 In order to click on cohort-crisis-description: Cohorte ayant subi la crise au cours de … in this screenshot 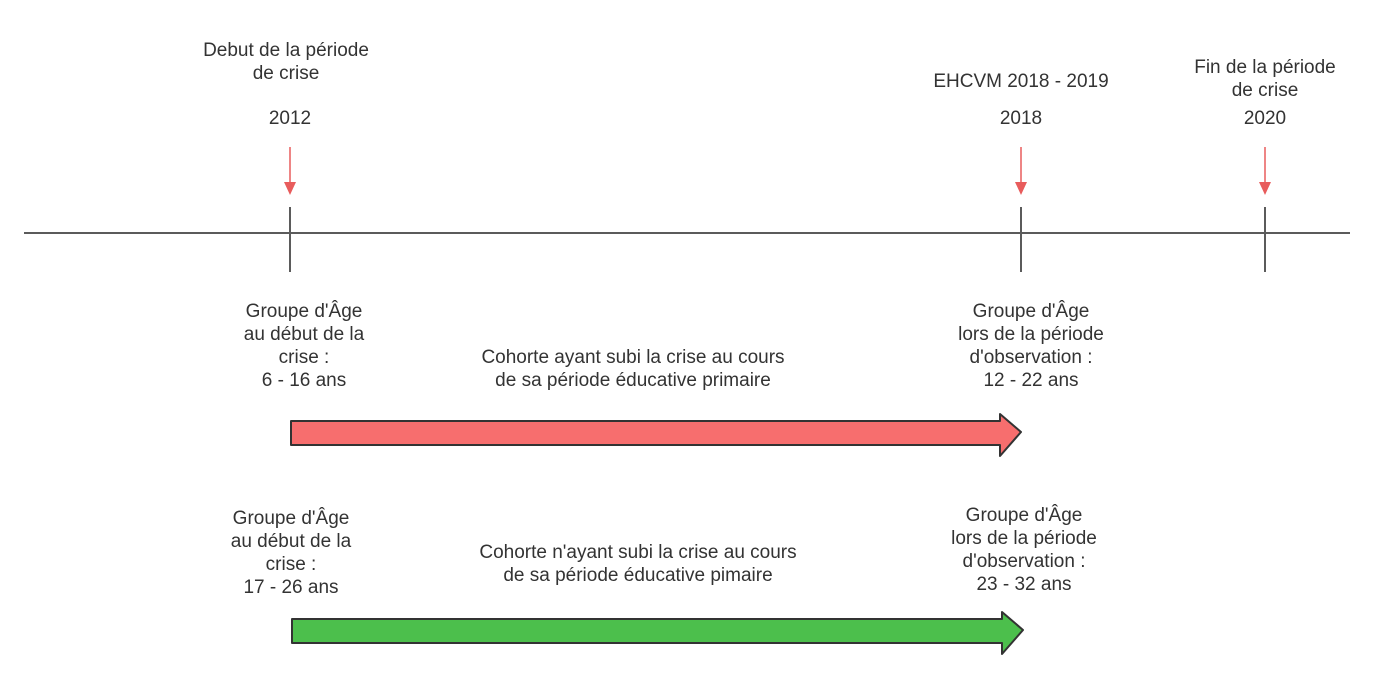, I will do `click(633, 369)`.